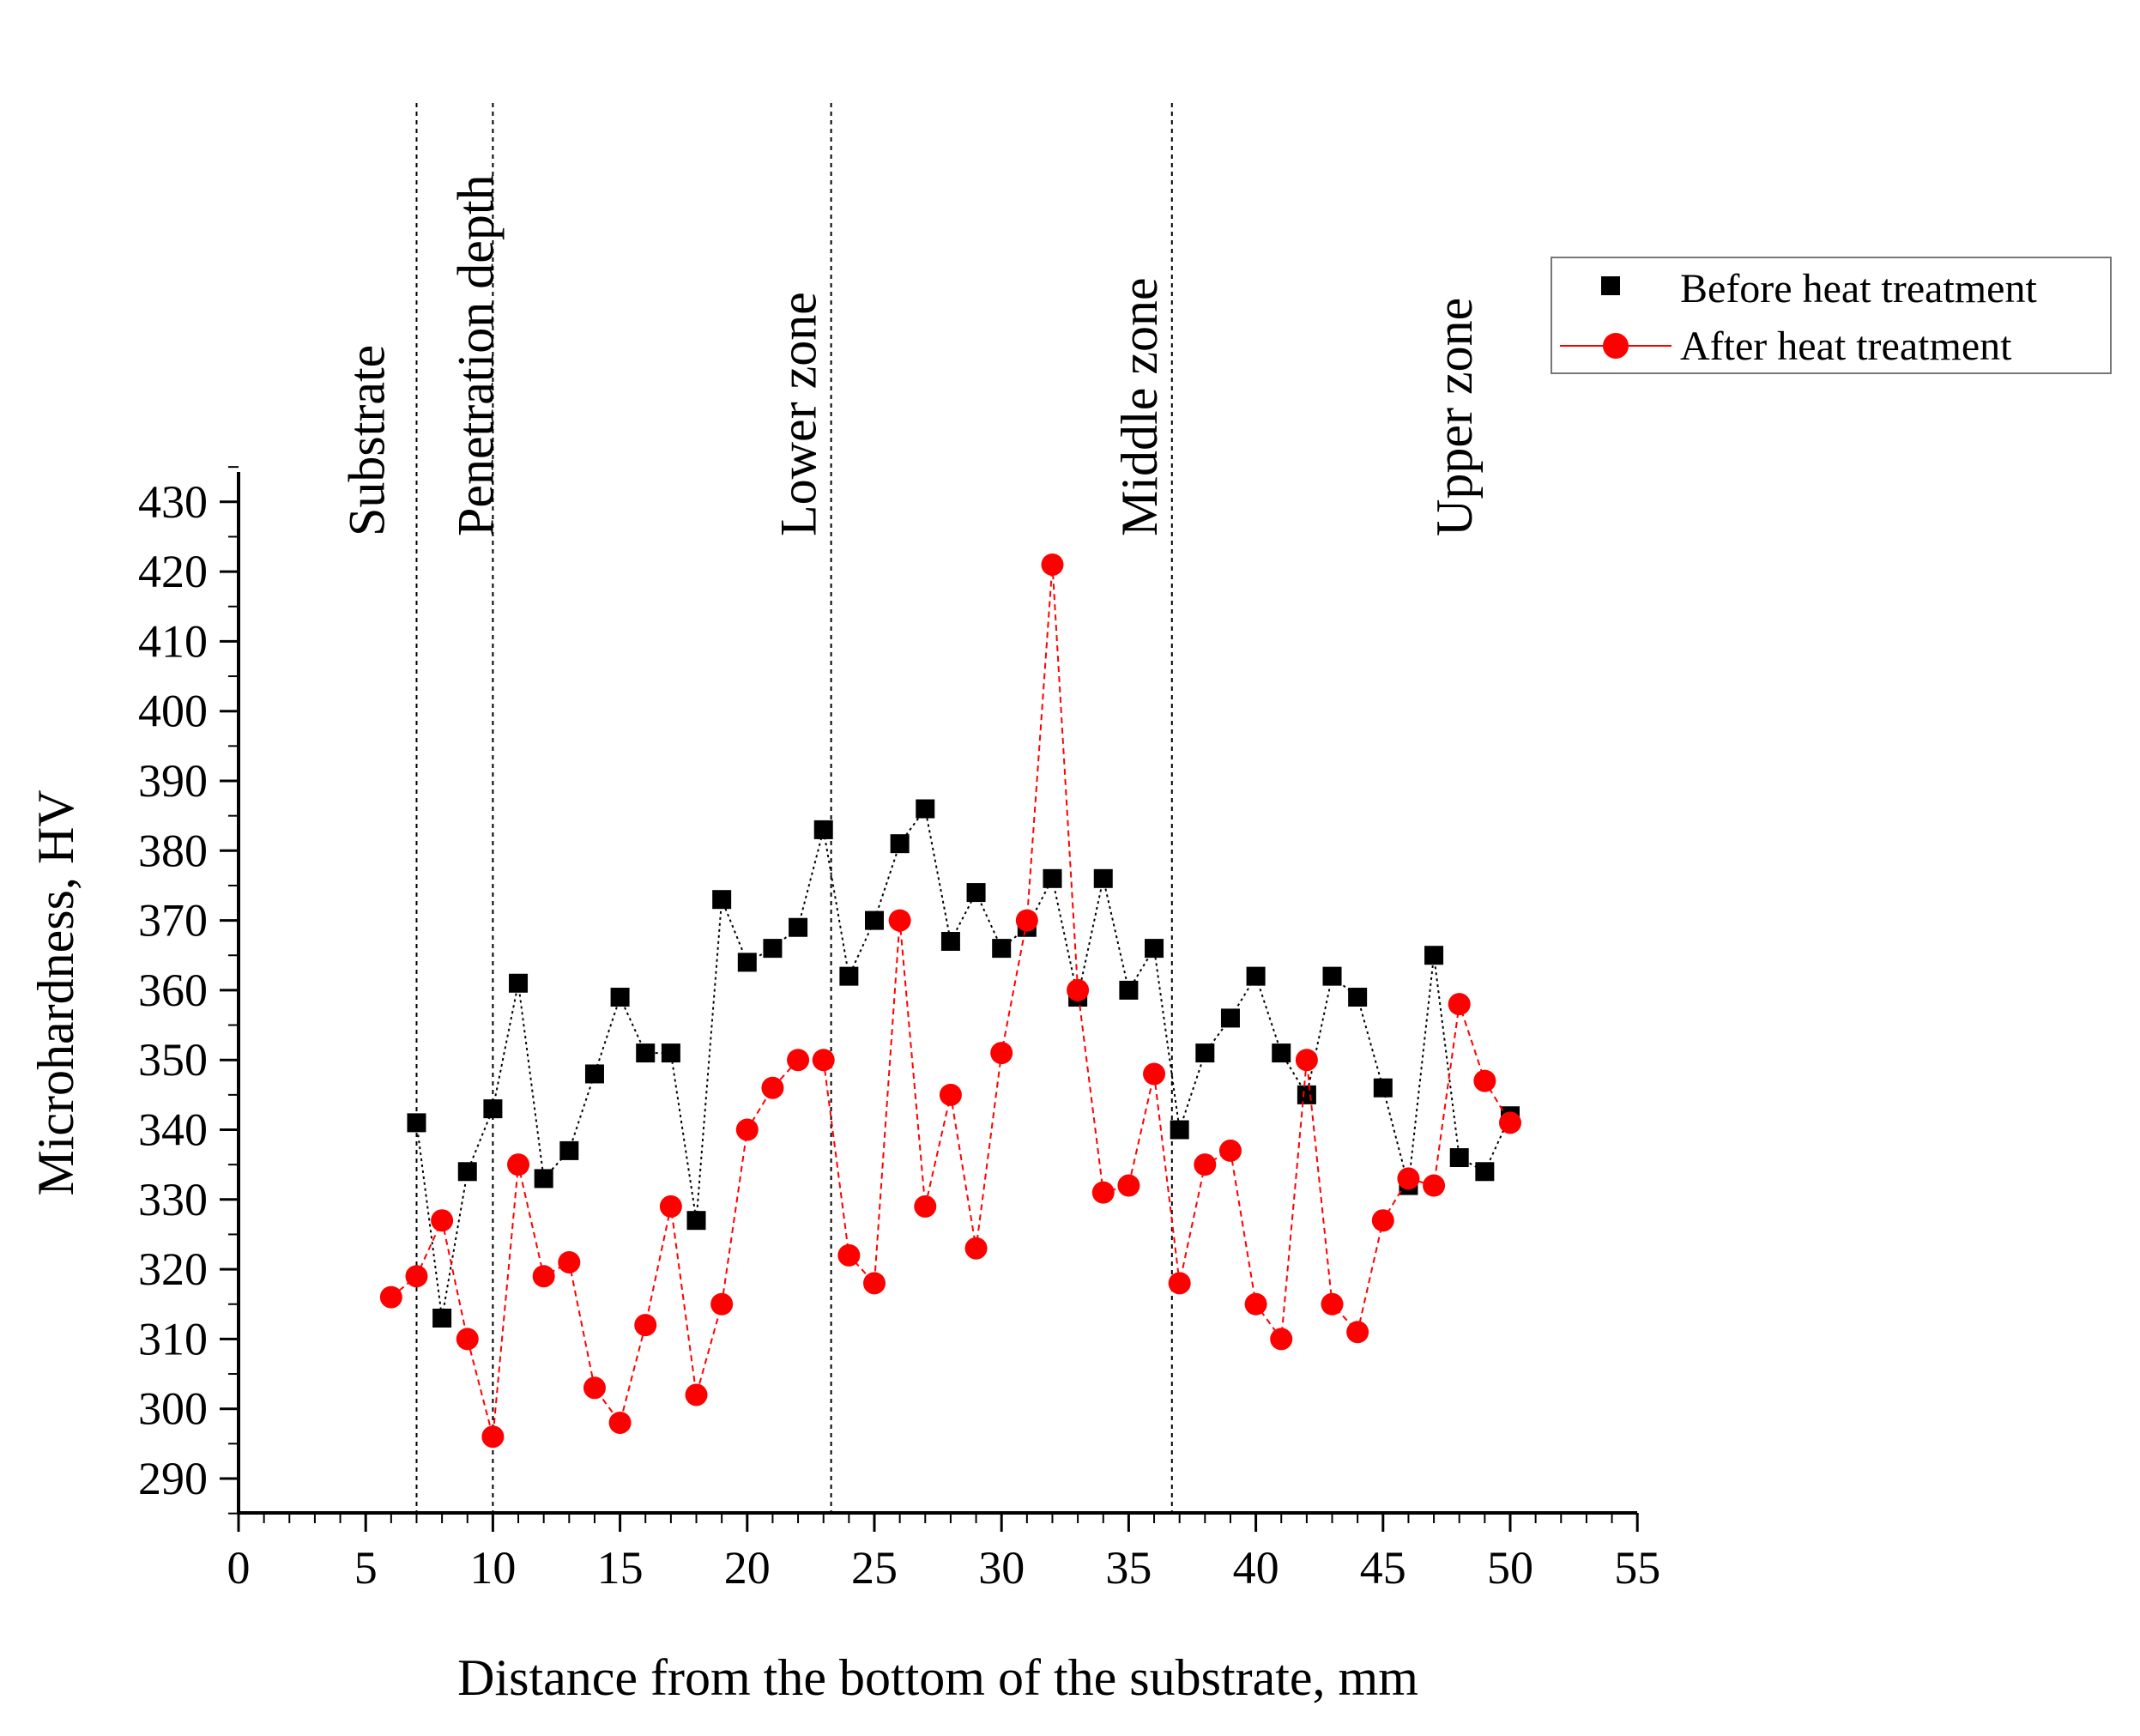 The width and height of the screenshot is (2140, 1736). What do you see at coordinates (747, 1568) in the screenshot?
I see `x-tick-label: 20` at bounding box center [747, 1568].